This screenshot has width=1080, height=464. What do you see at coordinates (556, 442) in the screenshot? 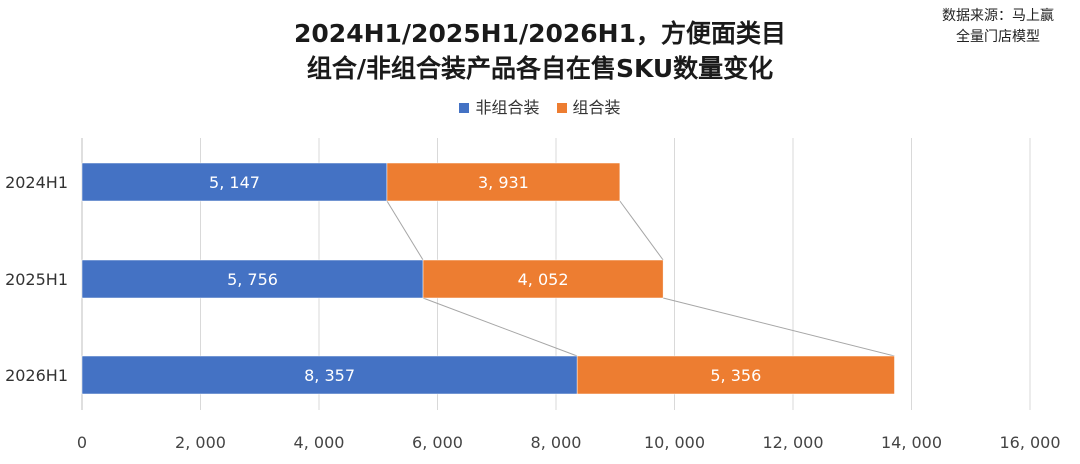
I see `x-tick-label: 8, 000` at bounding box center [556, 442].